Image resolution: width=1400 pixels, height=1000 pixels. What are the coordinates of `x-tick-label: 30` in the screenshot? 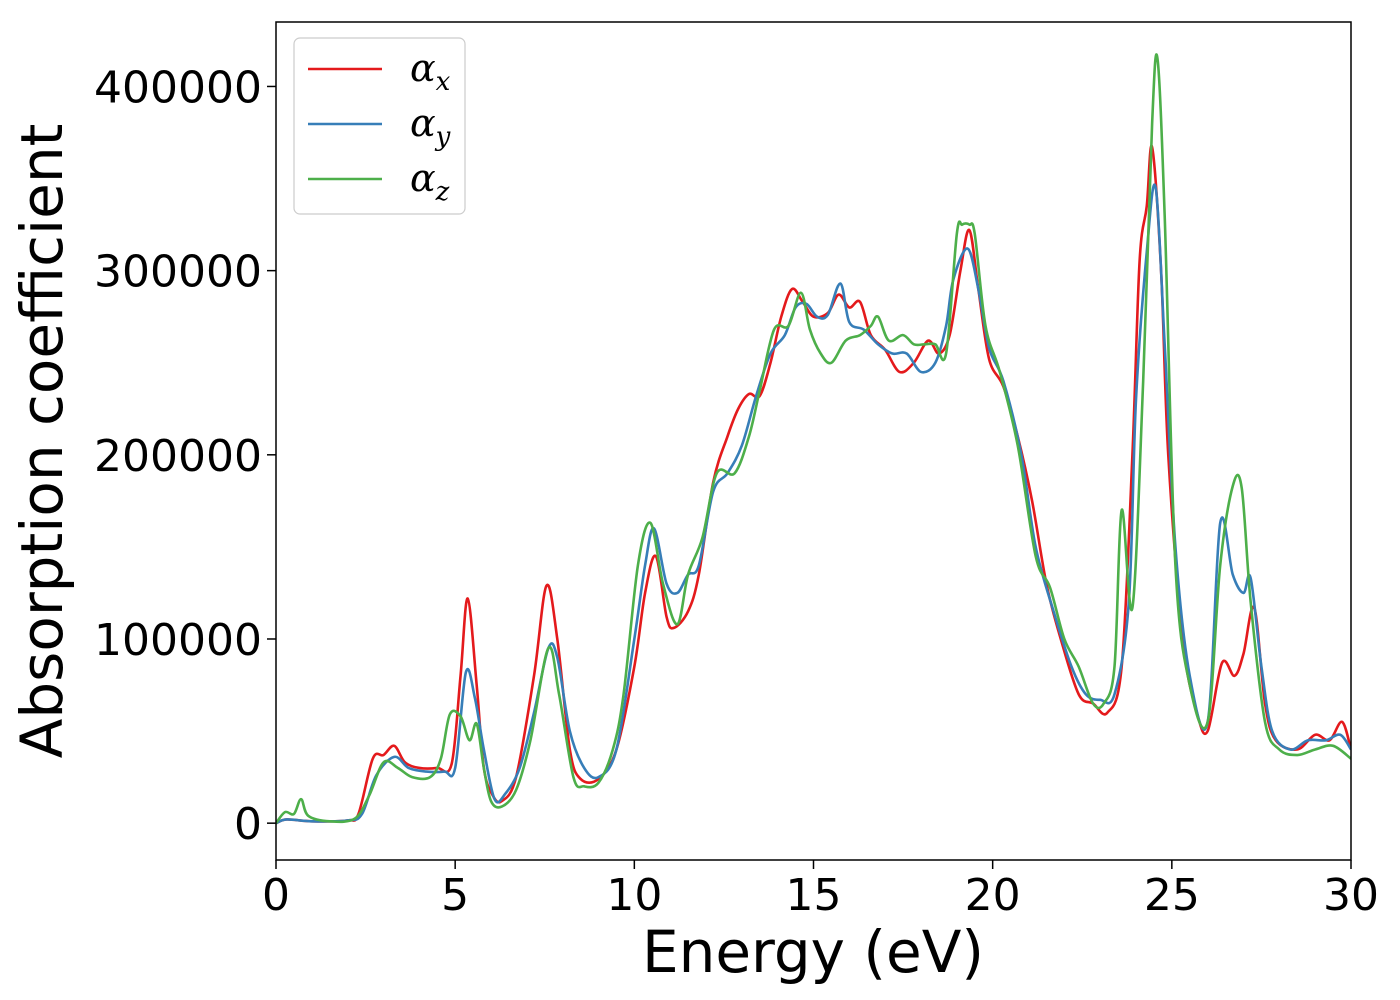 It's located at (1351, 895).